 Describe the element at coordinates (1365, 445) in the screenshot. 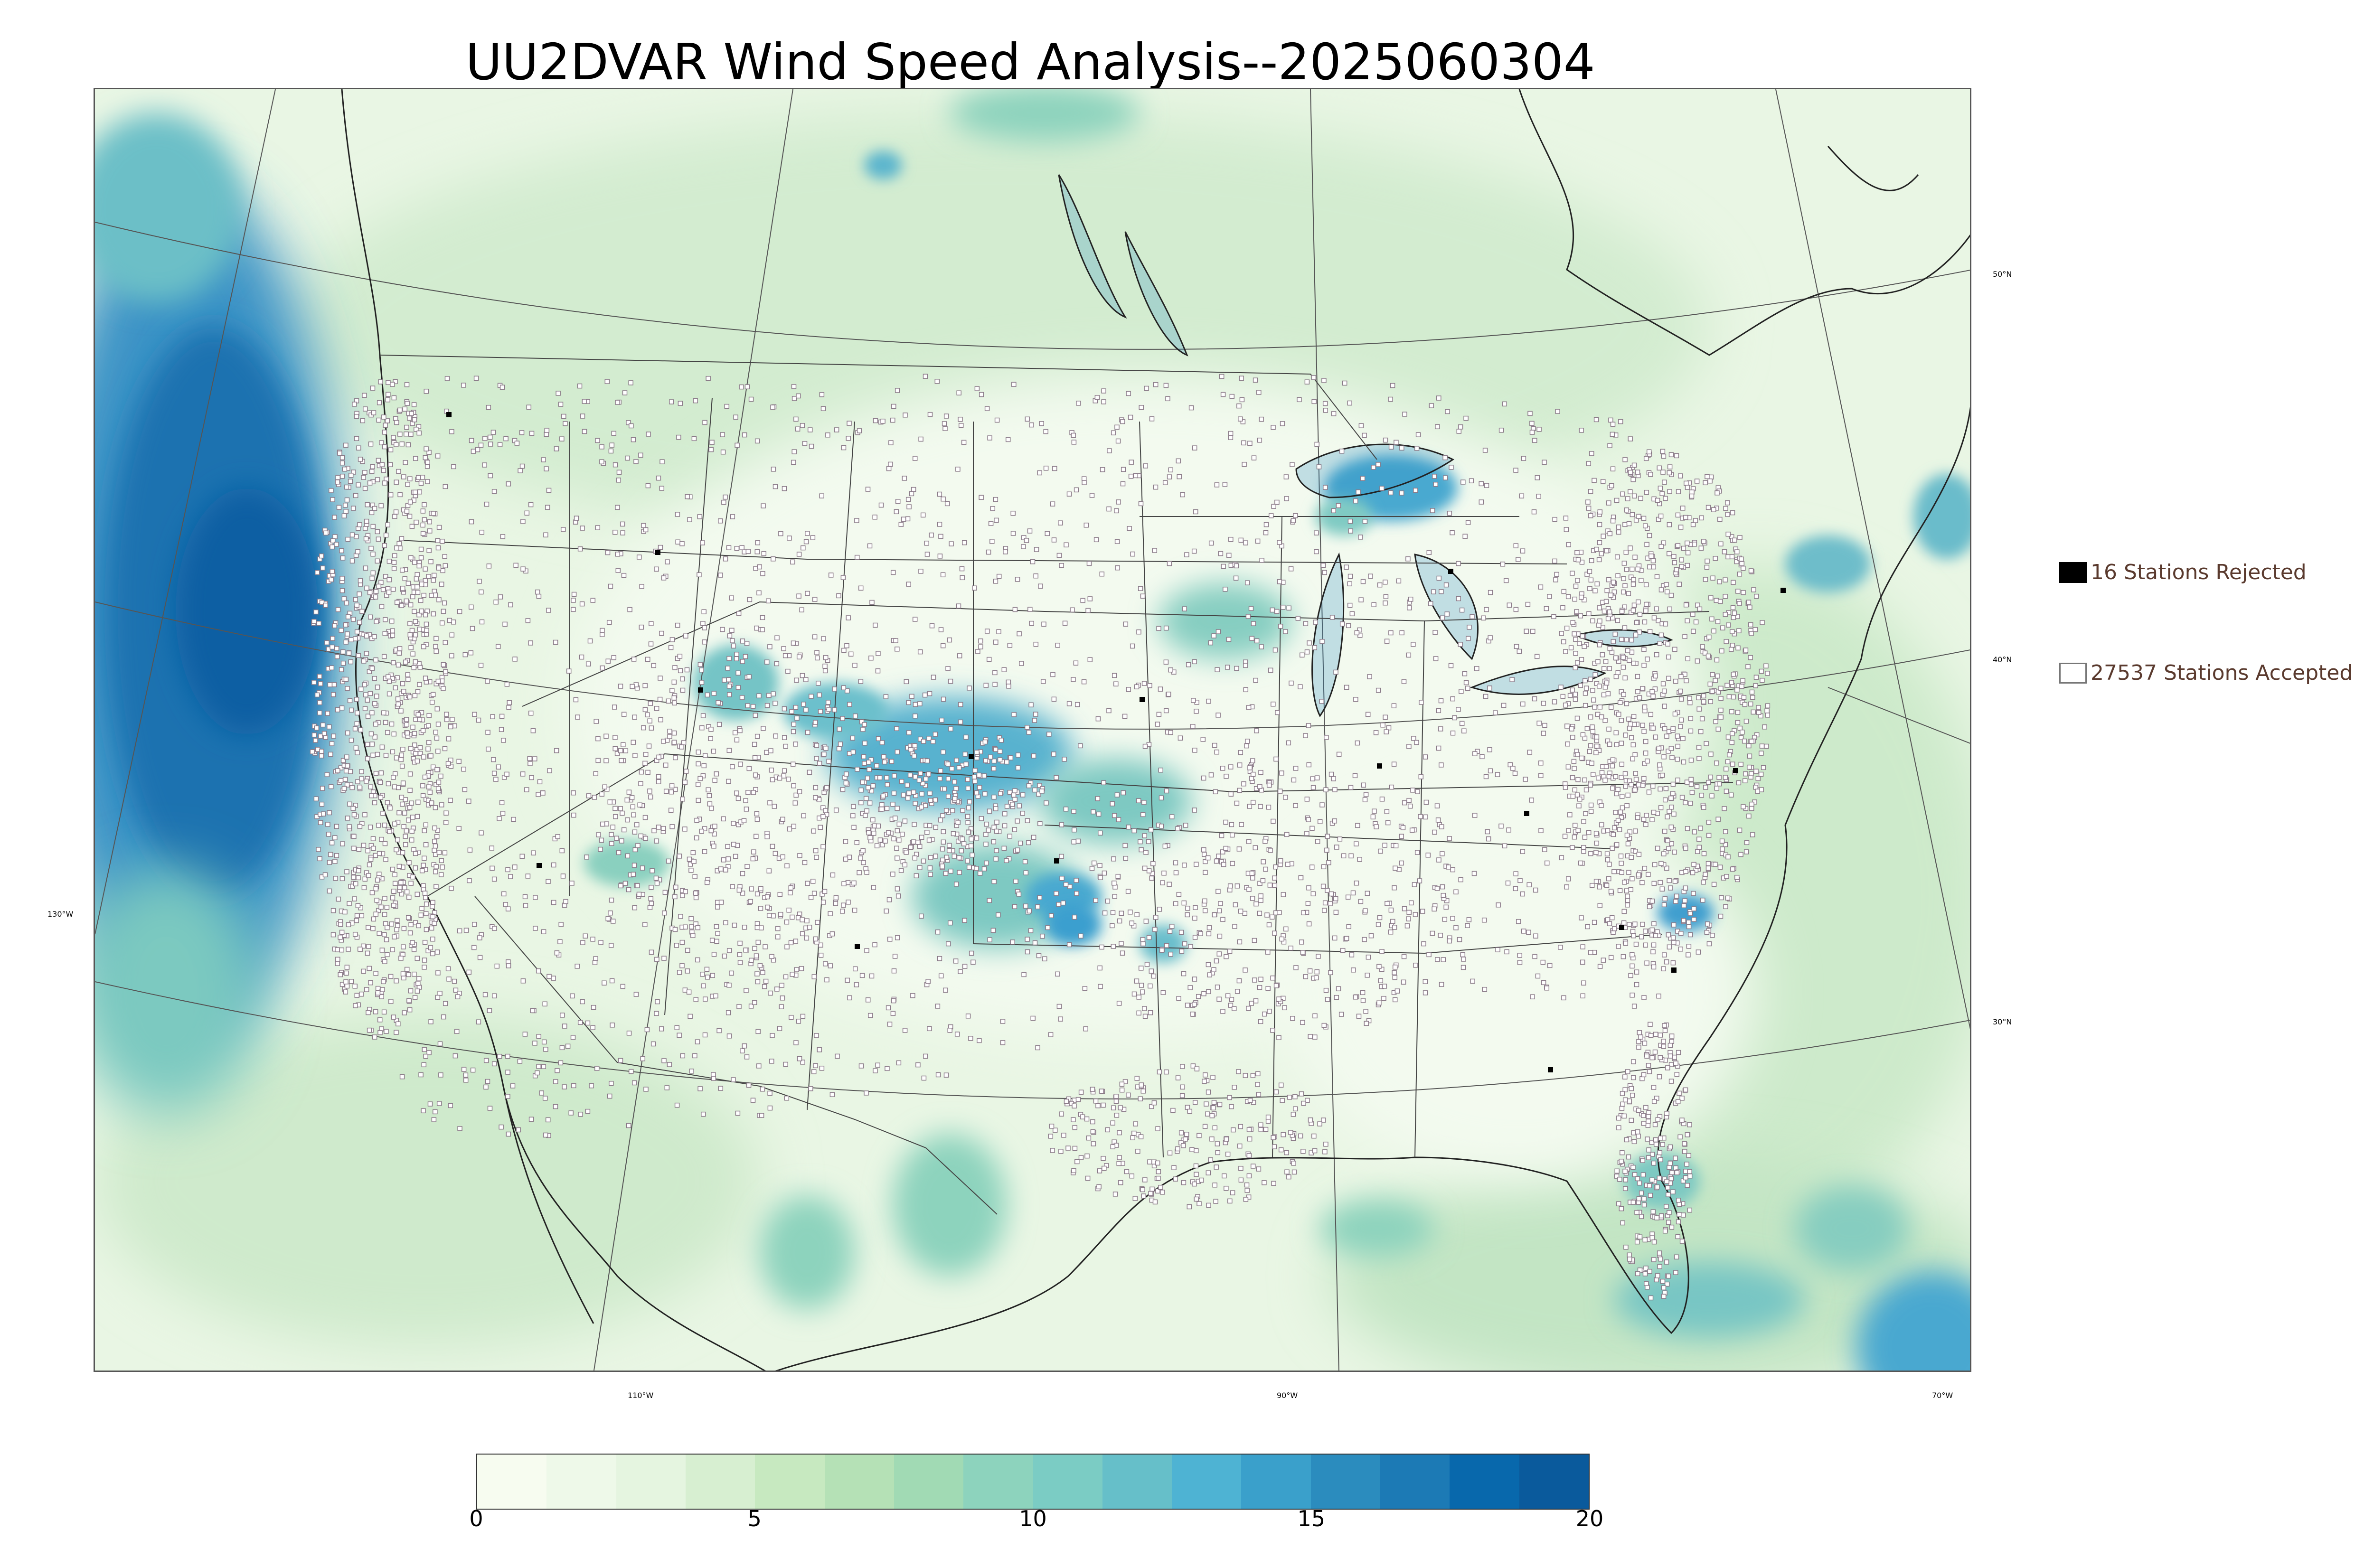

I see `great-lakes` at that location.